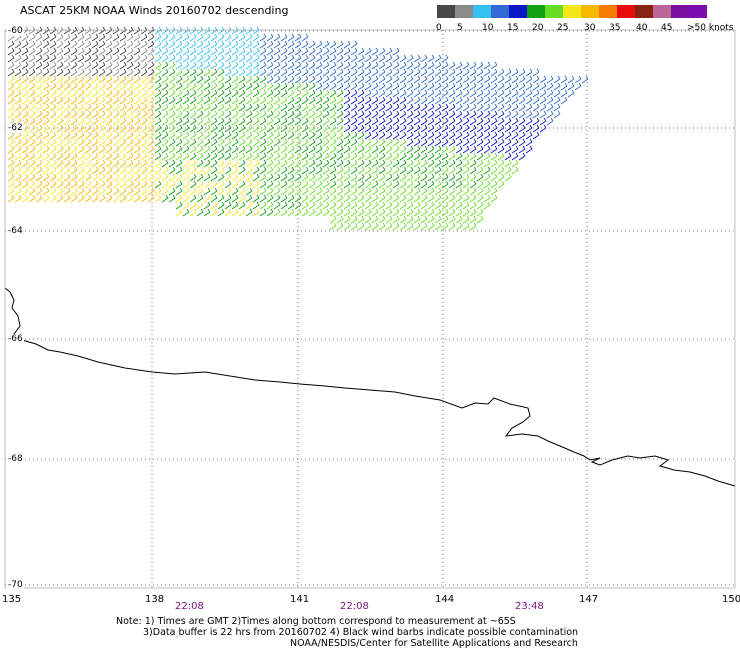 Image resolution: width=740 pixels, height=650 pixels. What do you see at coordinates (615, 28) in the screenshot?
I see `legend-label: 35` at bounding box center [615, 28].